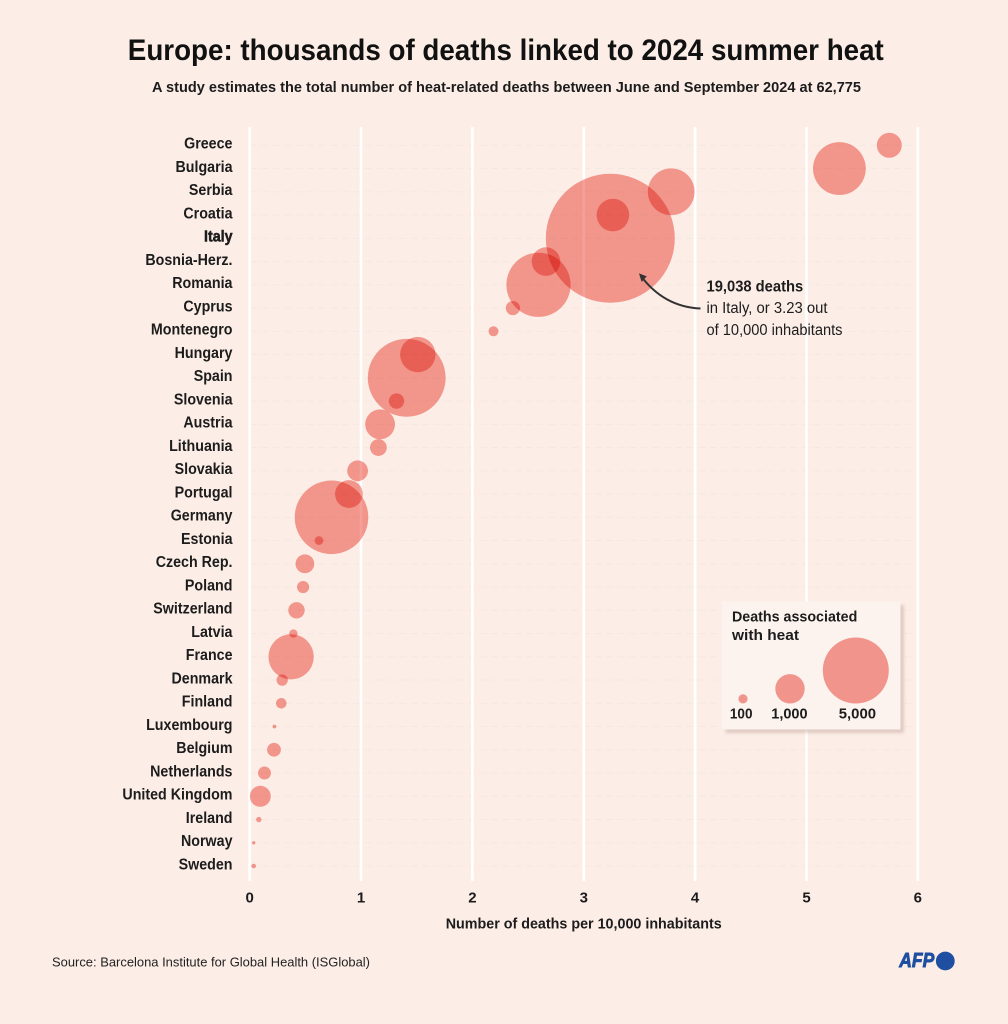  What do you see at coordinates (768, 308) in the screenshot?
I see `svg-text: in Italy, or 3.23 out` at bounding box center [768, 308].